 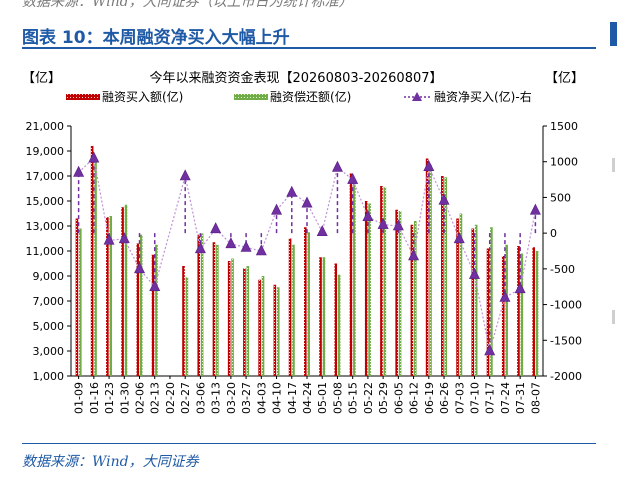 What do you see at coordinates (142, 96) in the screenshot?
I see `legend-label-buy: 融资买入额(亿)` at bounding box center [142, 96].